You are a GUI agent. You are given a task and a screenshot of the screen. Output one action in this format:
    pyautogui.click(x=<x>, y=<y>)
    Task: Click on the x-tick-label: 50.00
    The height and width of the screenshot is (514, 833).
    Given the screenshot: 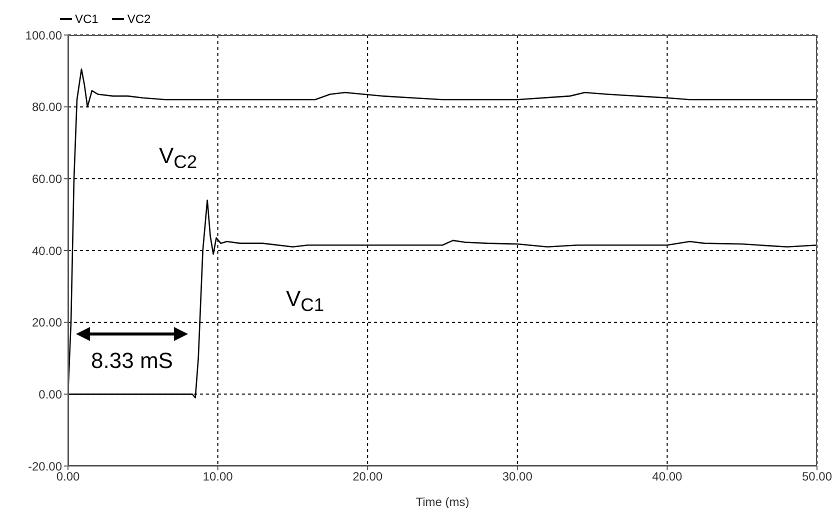 What is the action you would take?
    pyautogui.click(x=817, y=477)
    